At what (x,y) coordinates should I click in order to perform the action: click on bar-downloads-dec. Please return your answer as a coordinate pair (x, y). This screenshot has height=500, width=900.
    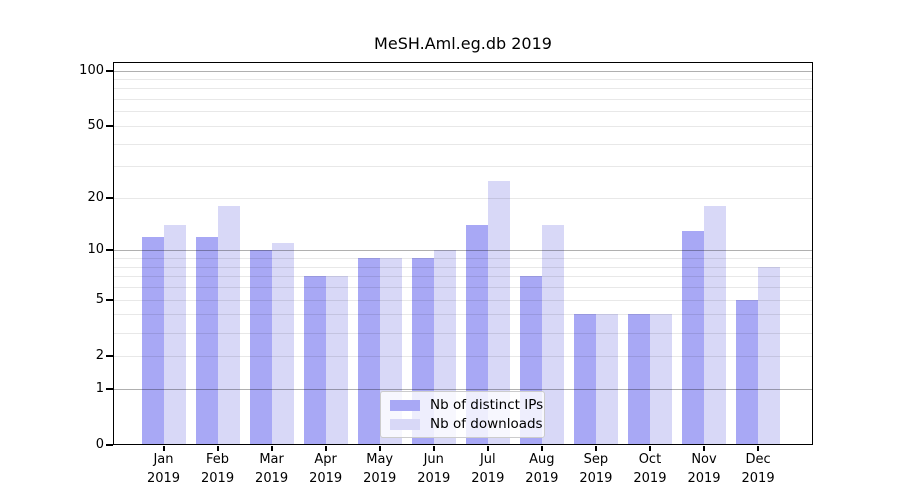
    Looking at the image, I should click on (769, 355).